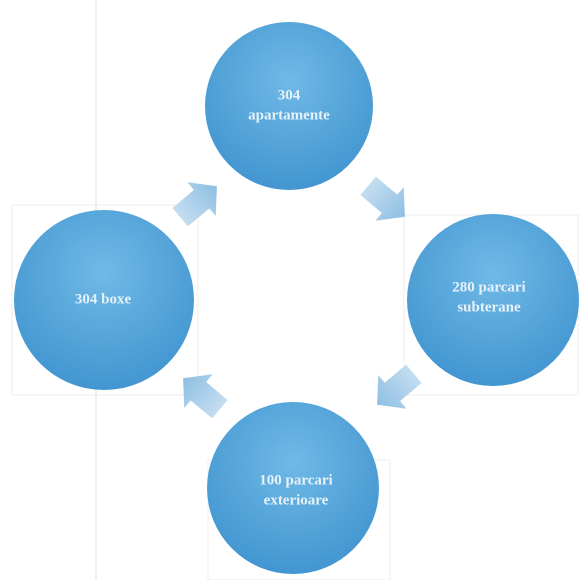 This screenshot has height=580, width=579. What do you see at coordinates (296, 500) in the screenshot?
I see `node-label: exterioare` at bounding box center [296, 500].